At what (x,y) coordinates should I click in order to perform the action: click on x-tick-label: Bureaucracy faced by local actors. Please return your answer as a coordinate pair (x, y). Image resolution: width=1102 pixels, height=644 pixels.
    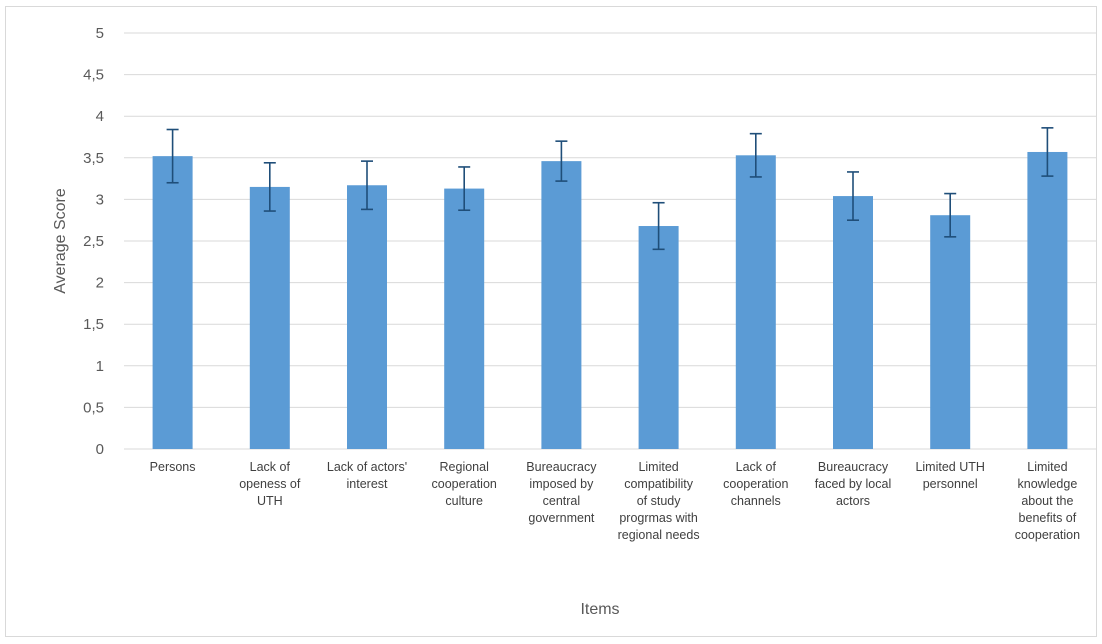
    Looking at the image, I should click on (853, 484).